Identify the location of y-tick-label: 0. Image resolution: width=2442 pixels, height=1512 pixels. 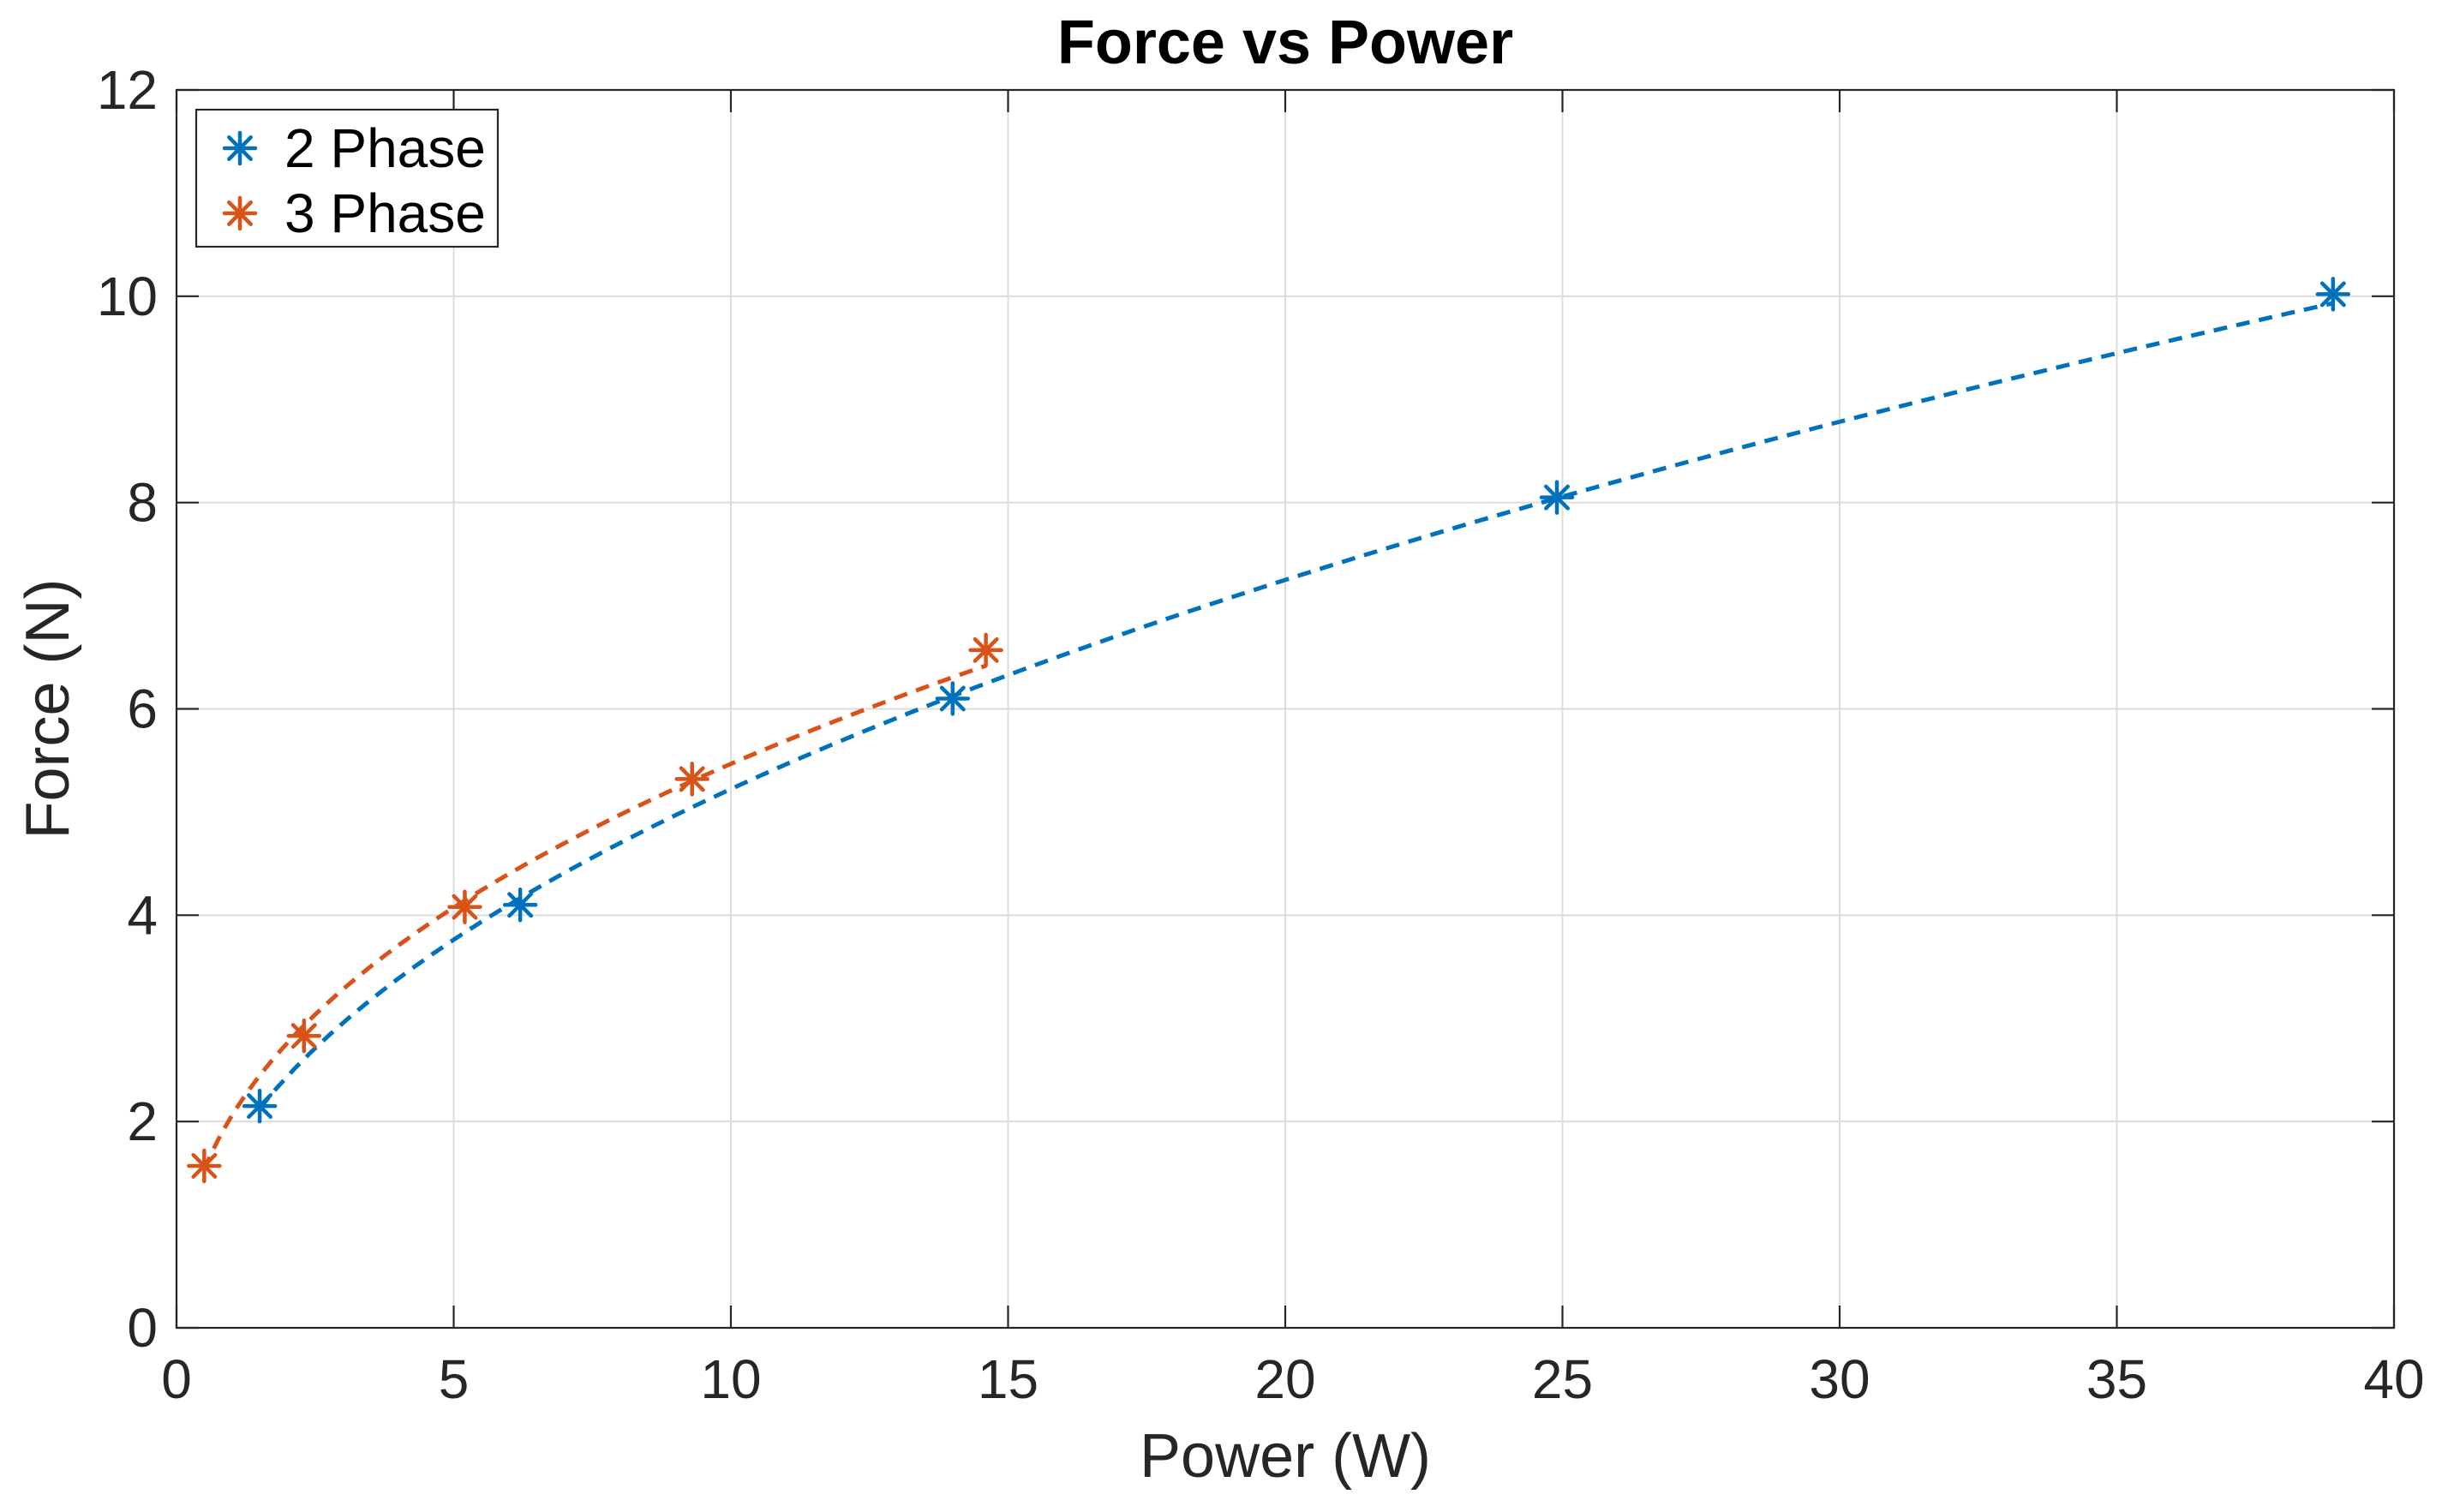
(142, 1328).